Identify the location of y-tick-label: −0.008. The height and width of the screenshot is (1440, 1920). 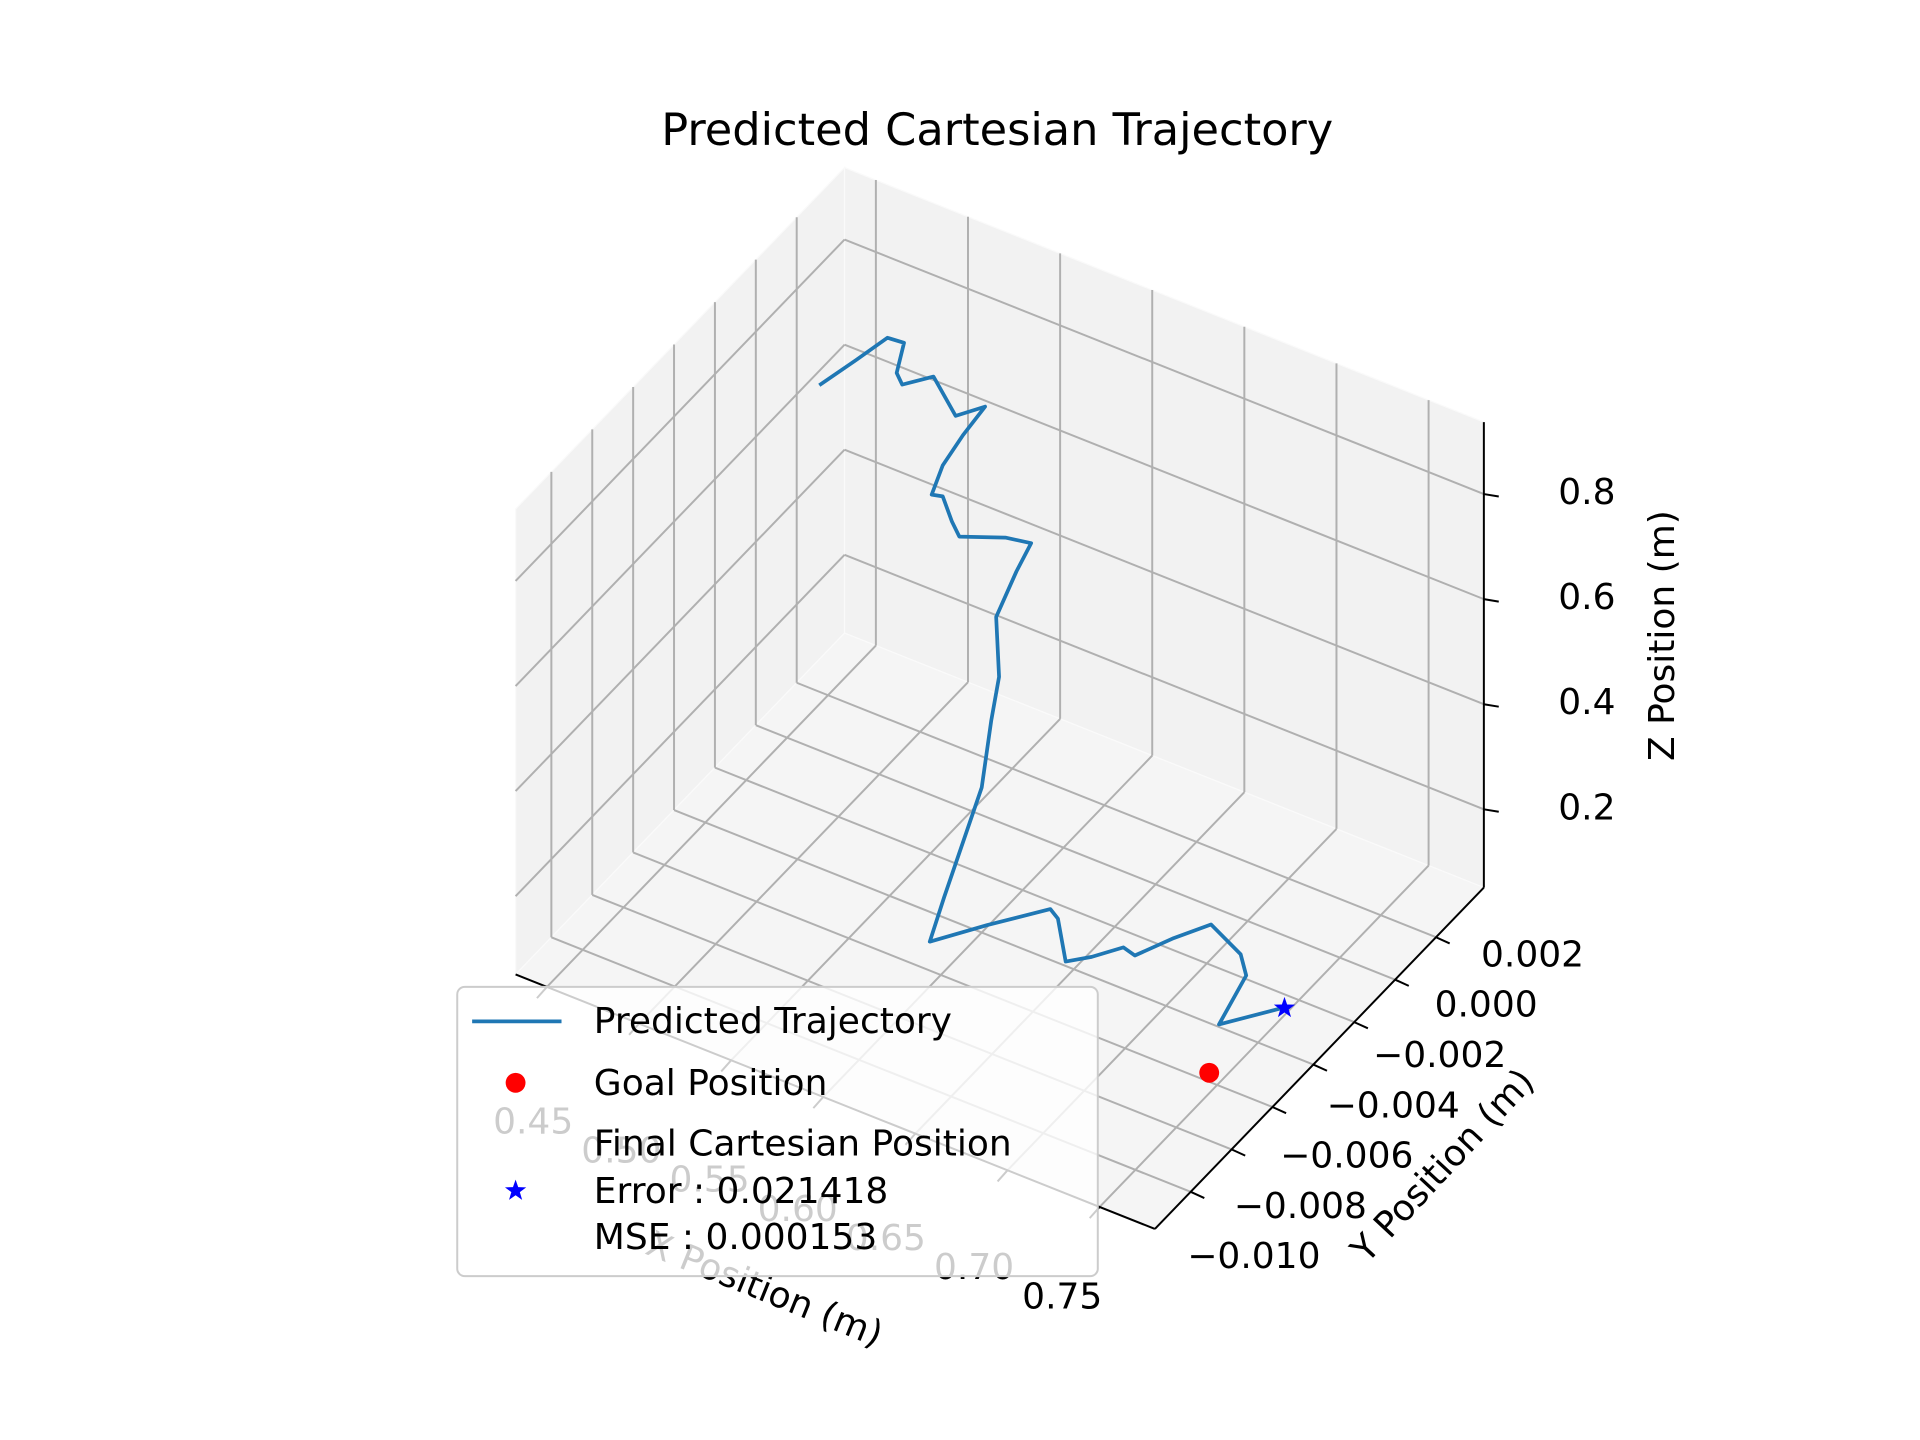
(1300, 1206).